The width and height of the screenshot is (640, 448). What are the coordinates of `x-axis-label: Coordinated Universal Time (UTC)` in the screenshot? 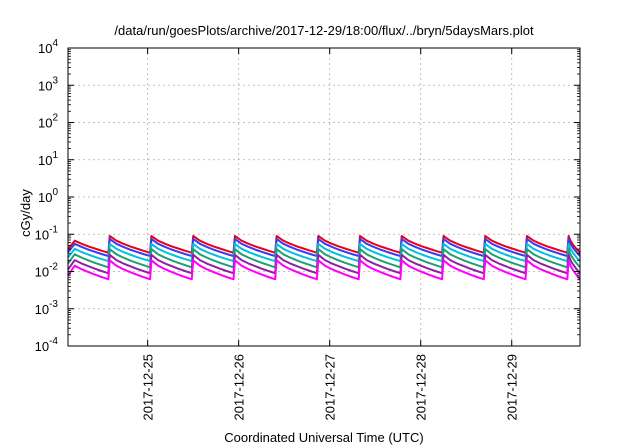 It's located at (323, 437).